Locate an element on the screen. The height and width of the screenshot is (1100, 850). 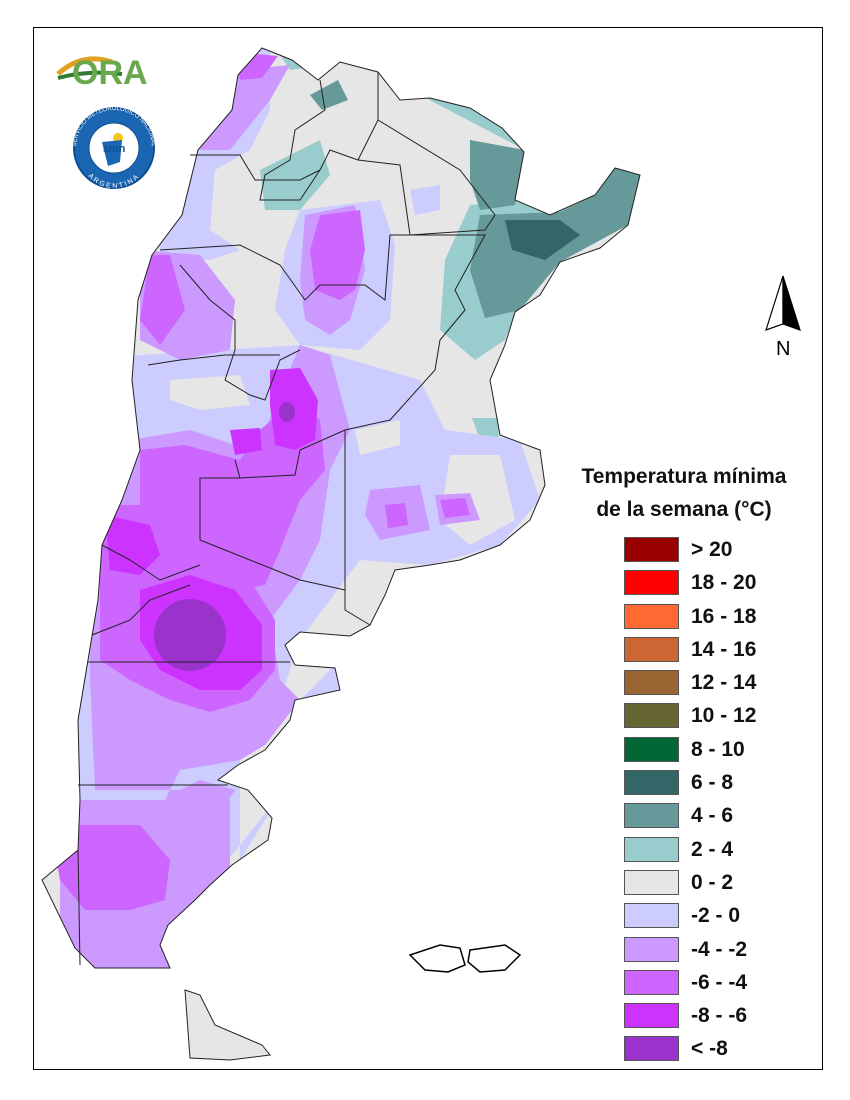
smn-center-text: smn is located at coordinates (114, 149).